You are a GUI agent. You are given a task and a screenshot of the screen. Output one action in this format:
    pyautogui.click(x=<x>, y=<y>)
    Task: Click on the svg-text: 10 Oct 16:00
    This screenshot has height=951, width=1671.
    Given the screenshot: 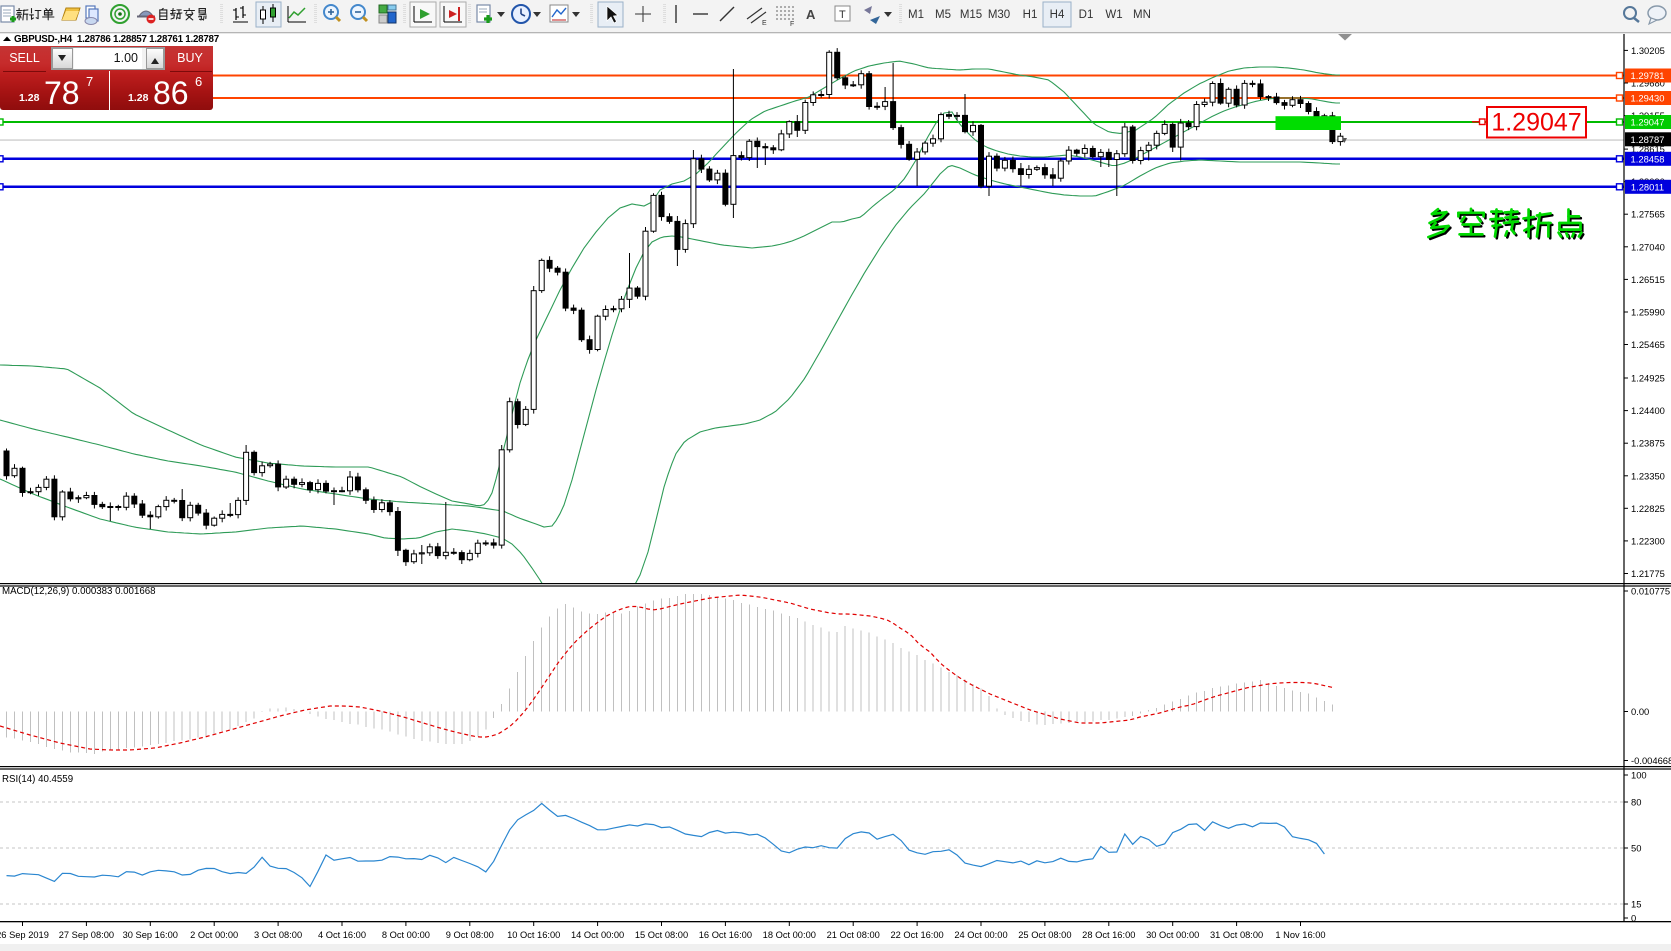 What is the action you would take?
    pyautogui.click(x=533, y=935)
    